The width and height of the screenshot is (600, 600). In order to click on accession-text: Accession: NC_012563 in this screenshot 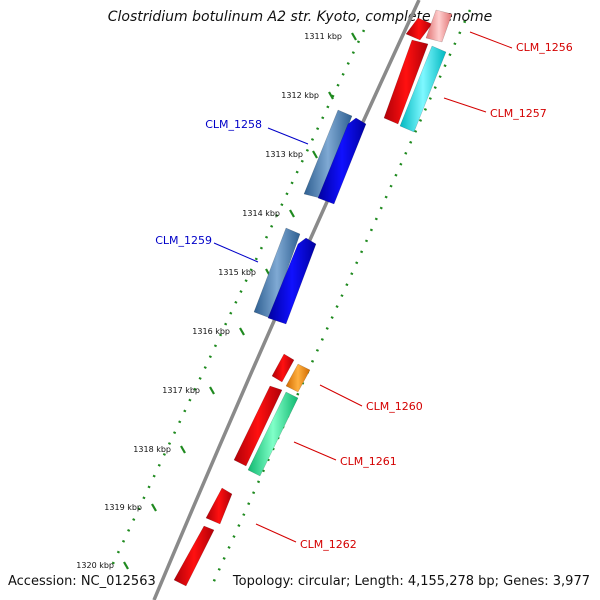, I will do `click(82, 581)`.